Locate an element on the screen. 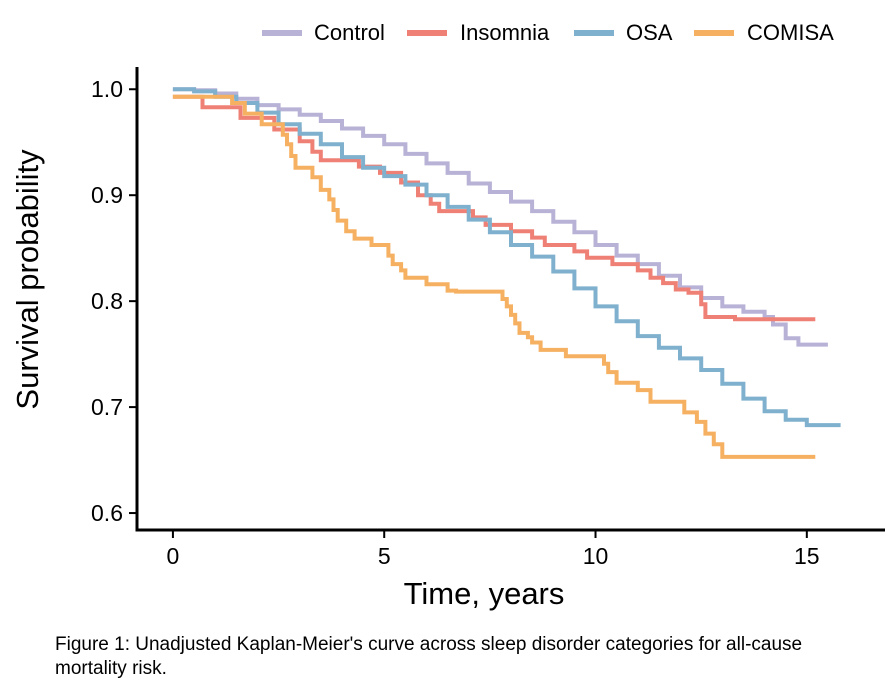 The height and width of the screenshot is (693, 893). y-tick-label-0-9: 0.9 is located at coordinates (107, 195).